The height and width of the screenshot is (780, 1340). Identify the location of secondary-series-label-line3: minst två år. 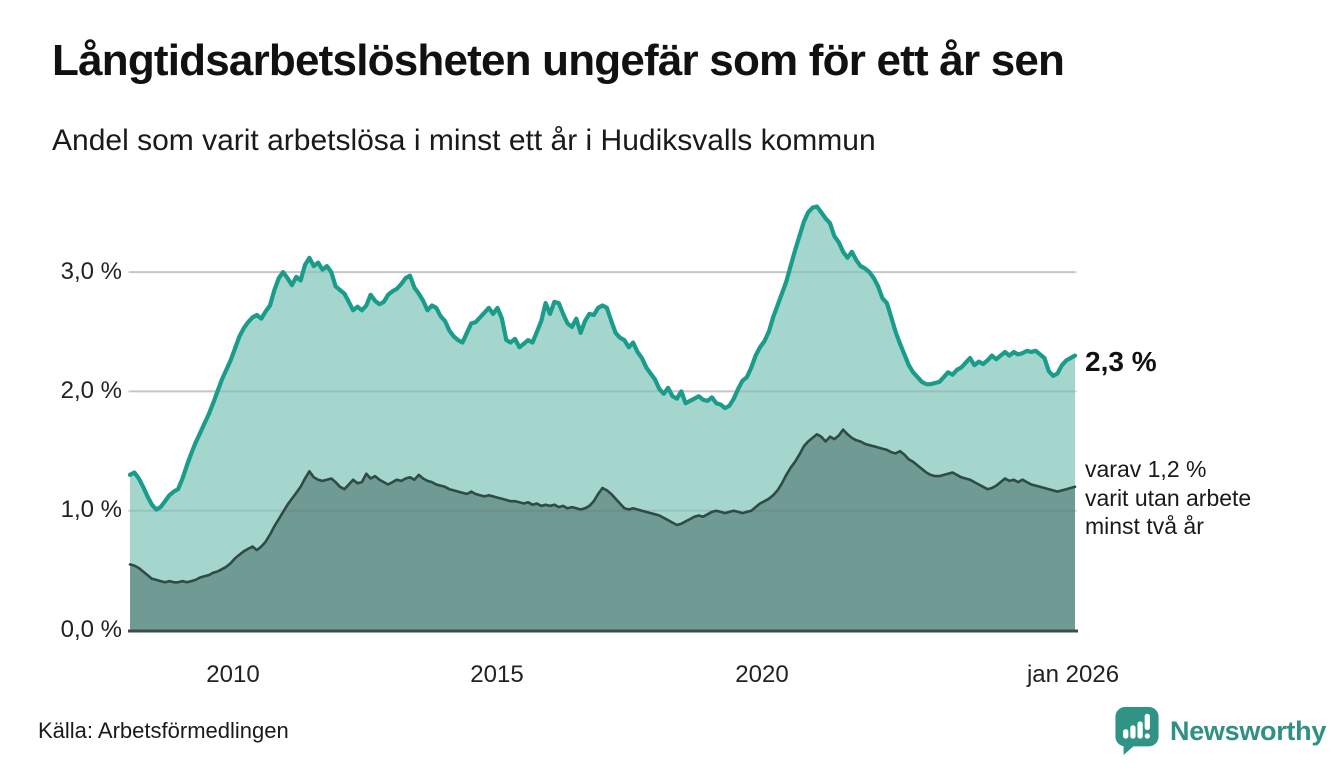
(1144, 526).